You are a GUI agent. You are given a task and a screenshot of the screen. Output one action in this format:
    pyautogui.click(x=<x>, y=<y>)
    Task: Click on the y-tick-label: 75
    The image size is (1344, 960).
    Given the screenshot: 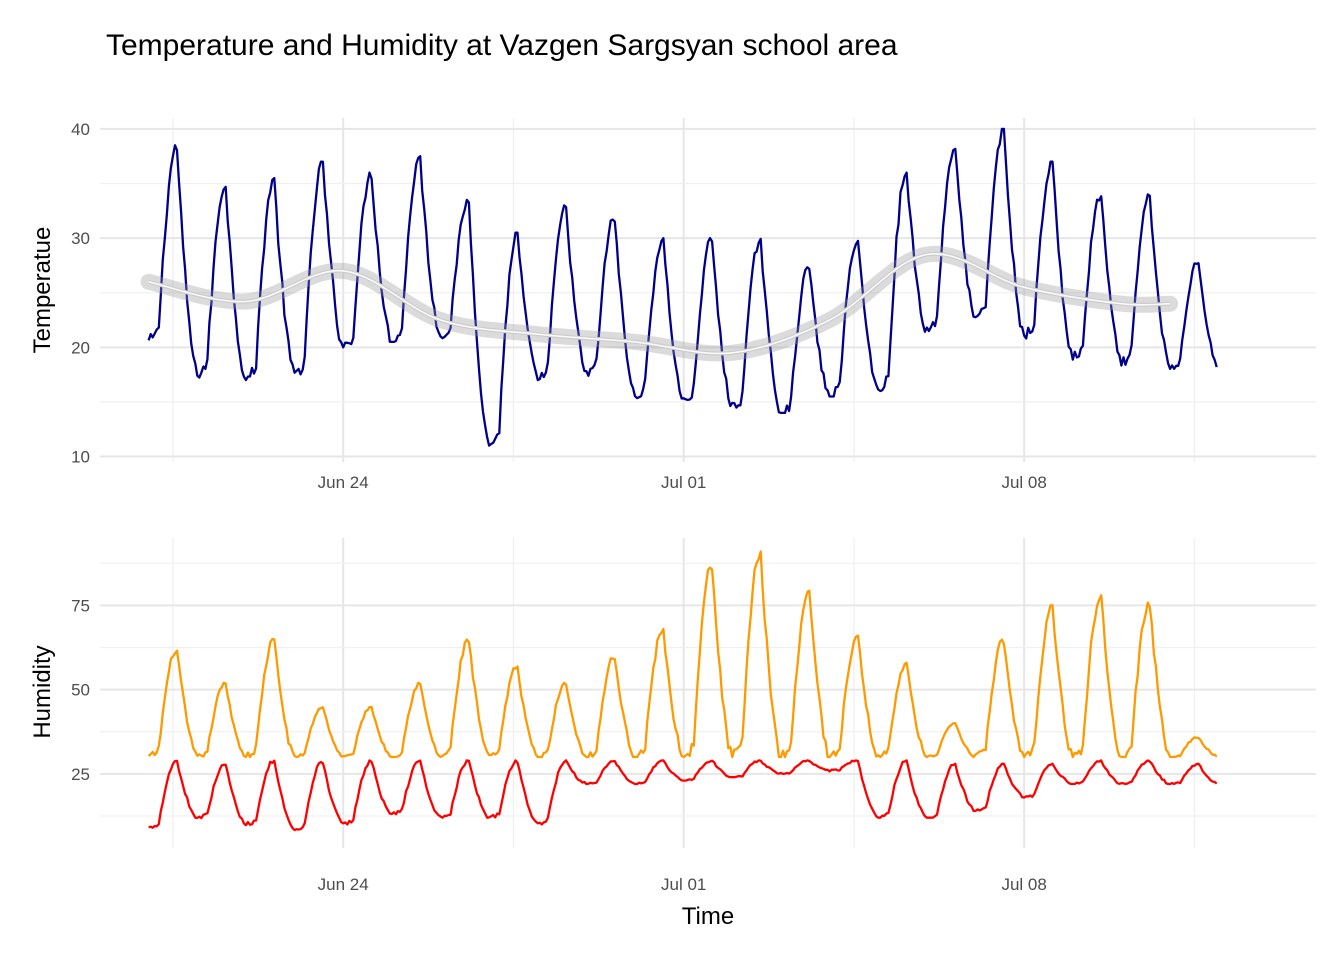 What is the action you would take?
    pyautogui.click(x=80, y=605)
    